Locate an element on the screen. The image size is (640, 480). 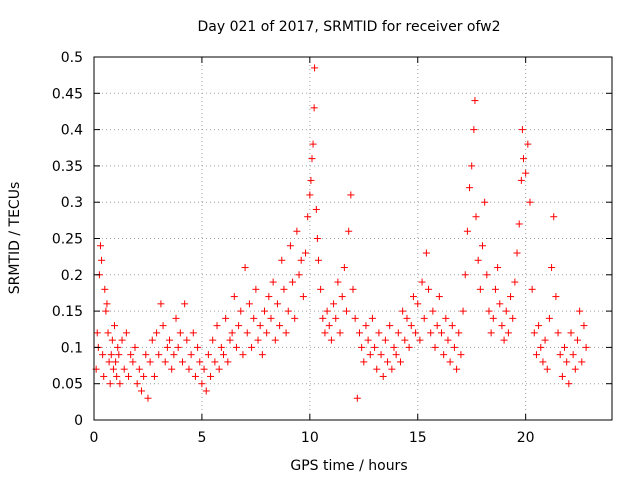
x-tick-label: 15 is located at coordinates (418, 438).